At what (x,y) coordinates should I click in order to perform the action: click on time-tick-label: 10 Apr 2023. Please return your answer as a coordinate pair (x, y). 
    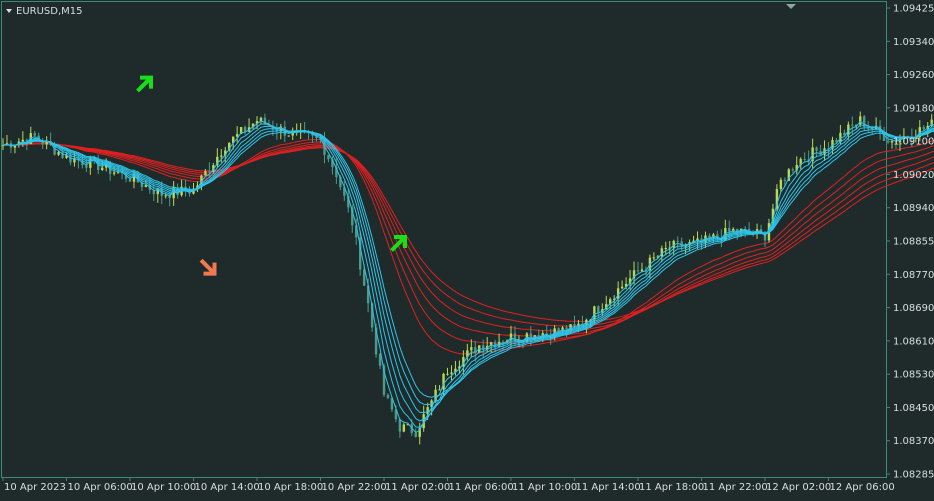
    Looking at the image, I should click on (35, 487).